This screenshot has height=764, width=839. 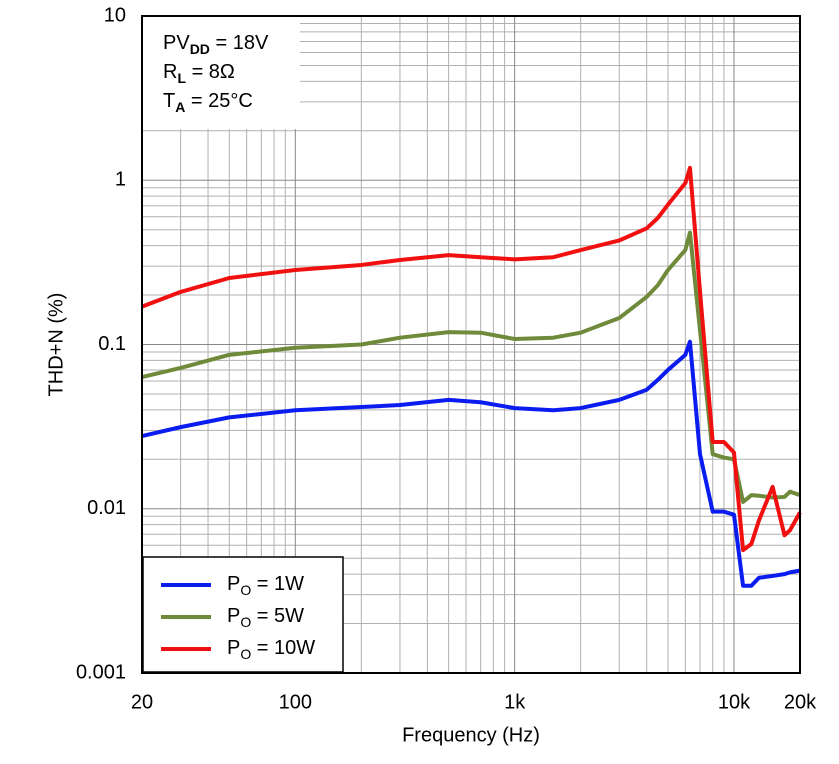 I want to click on x-tick-label: 10k, so click(x=734, y=702).